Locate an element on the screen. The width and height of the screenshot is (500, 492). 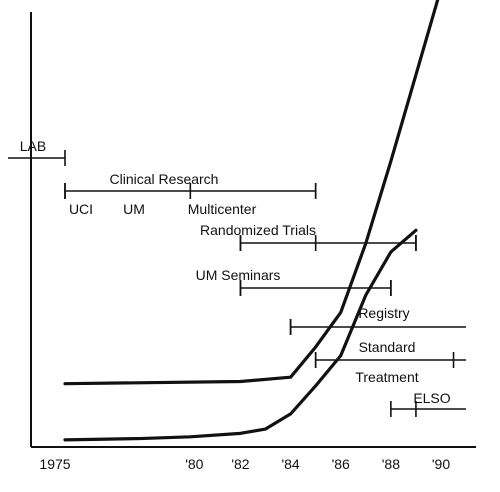
timeline-label: ELSO is located at coordinates (431, 398).